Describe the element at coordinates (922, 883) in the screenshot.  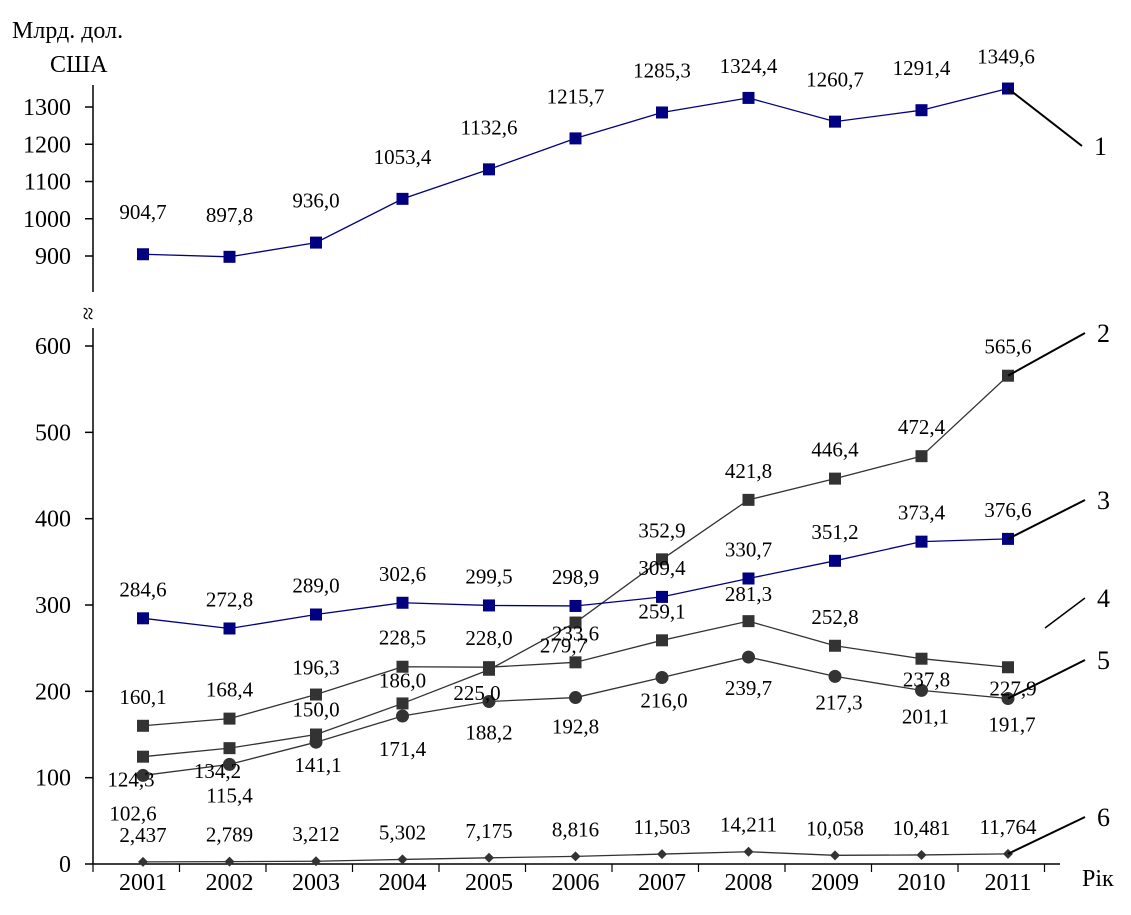
I see `x-tick-label: 2010` at that location.